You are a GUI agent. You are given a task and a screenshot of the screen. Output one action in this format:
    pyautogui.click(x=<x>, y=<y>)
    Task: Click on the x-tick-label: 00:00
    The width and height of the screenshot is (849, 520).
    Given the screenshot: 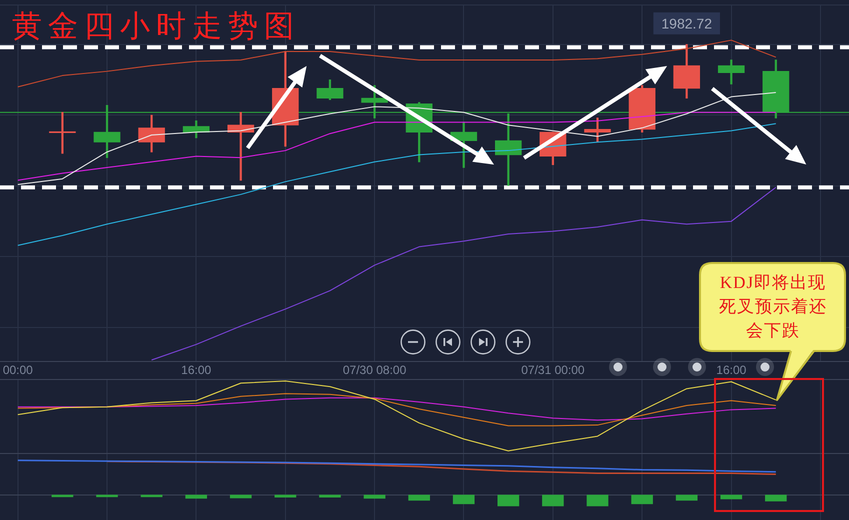 What is the action you would take?
    pyautogui.click(x=18, y=370)
    